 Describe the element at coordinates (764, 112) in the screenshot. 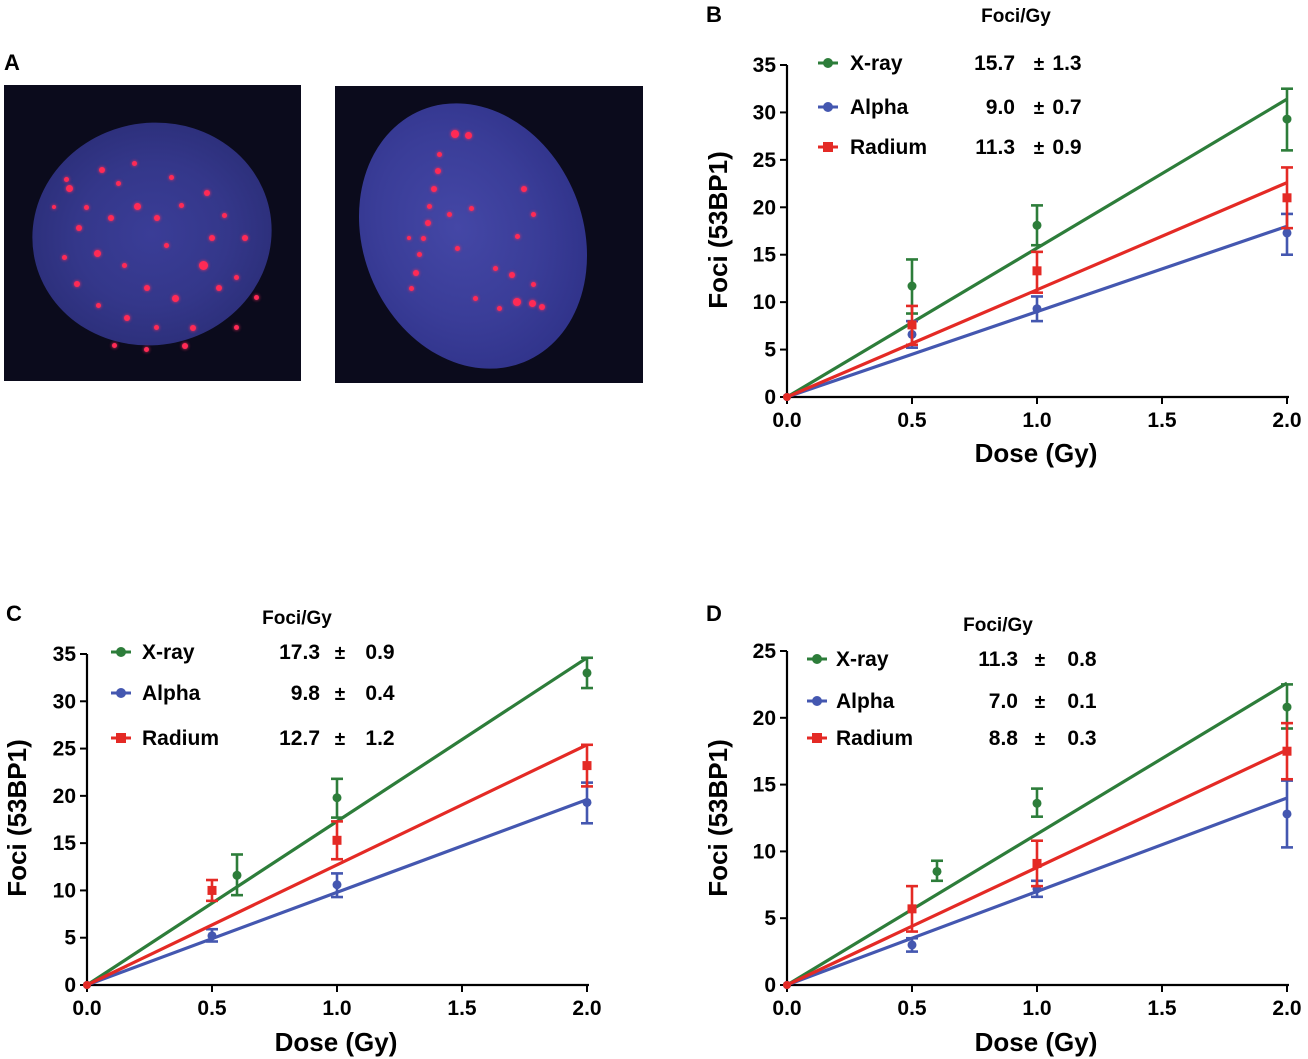

I see `y-tick-label: 30` at that location.